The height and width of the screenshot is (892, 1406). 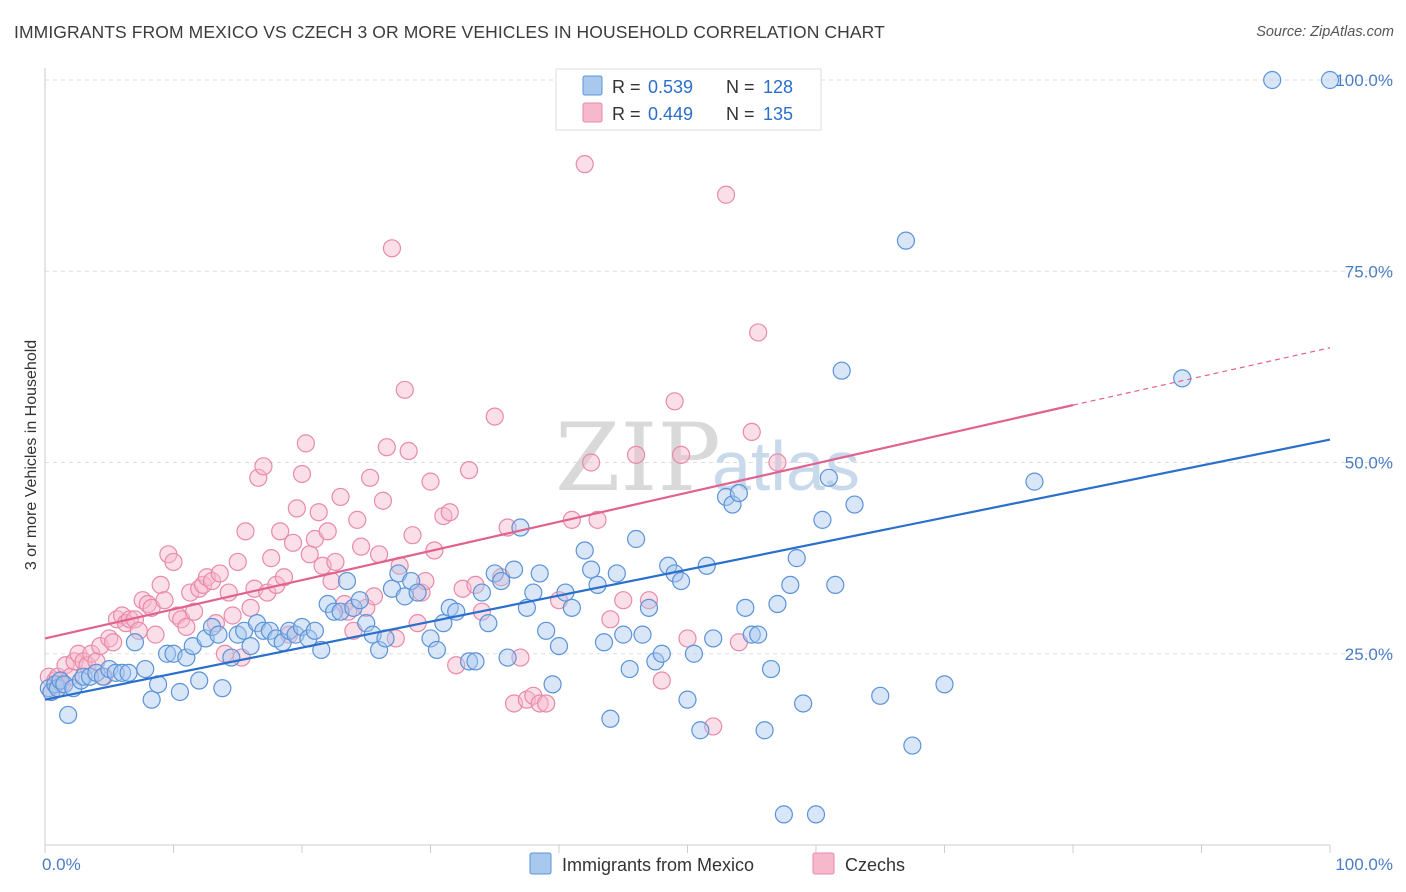 I want to click on legend-r-value-pink: 0.449, so click(x=670, y=114).